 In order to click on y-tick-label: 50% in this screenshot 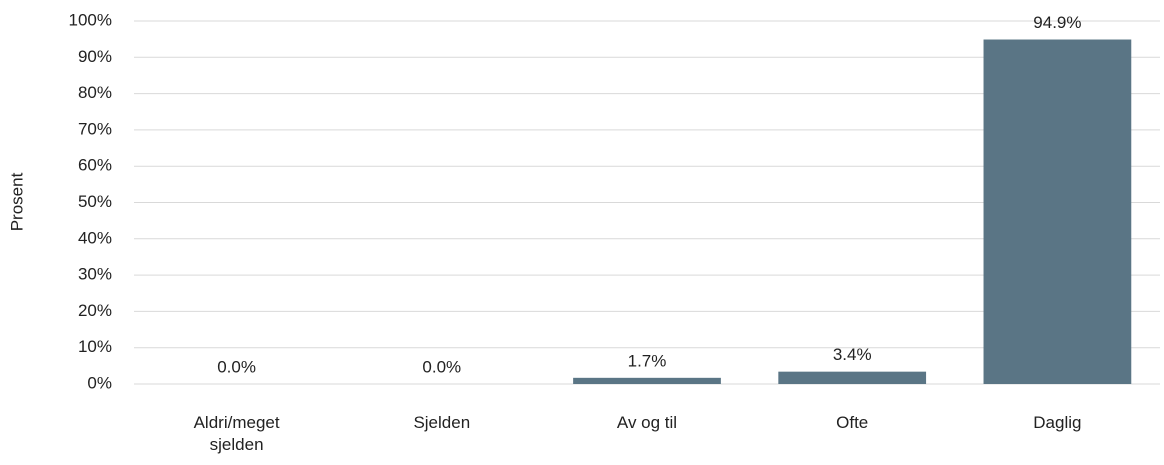, I will do `click(95, 201)`.